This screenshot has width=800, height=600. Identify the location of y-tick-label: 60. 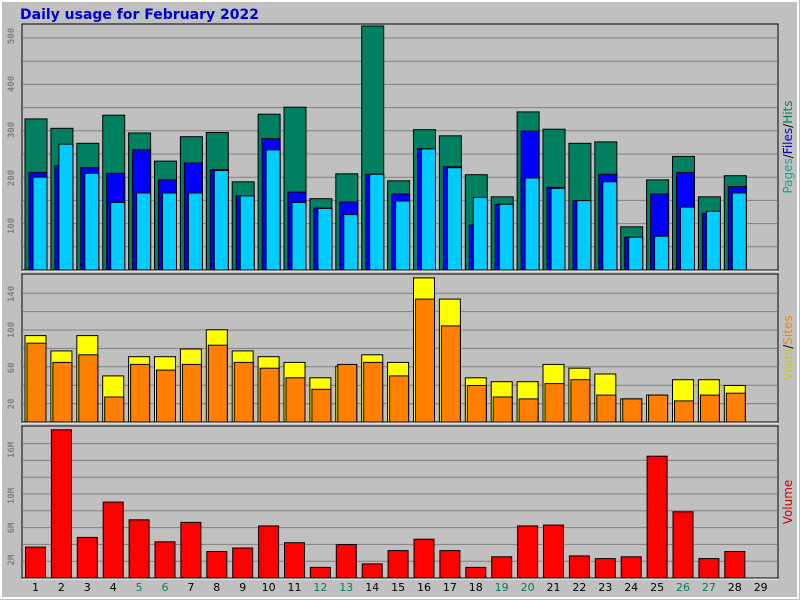
(12, 368).